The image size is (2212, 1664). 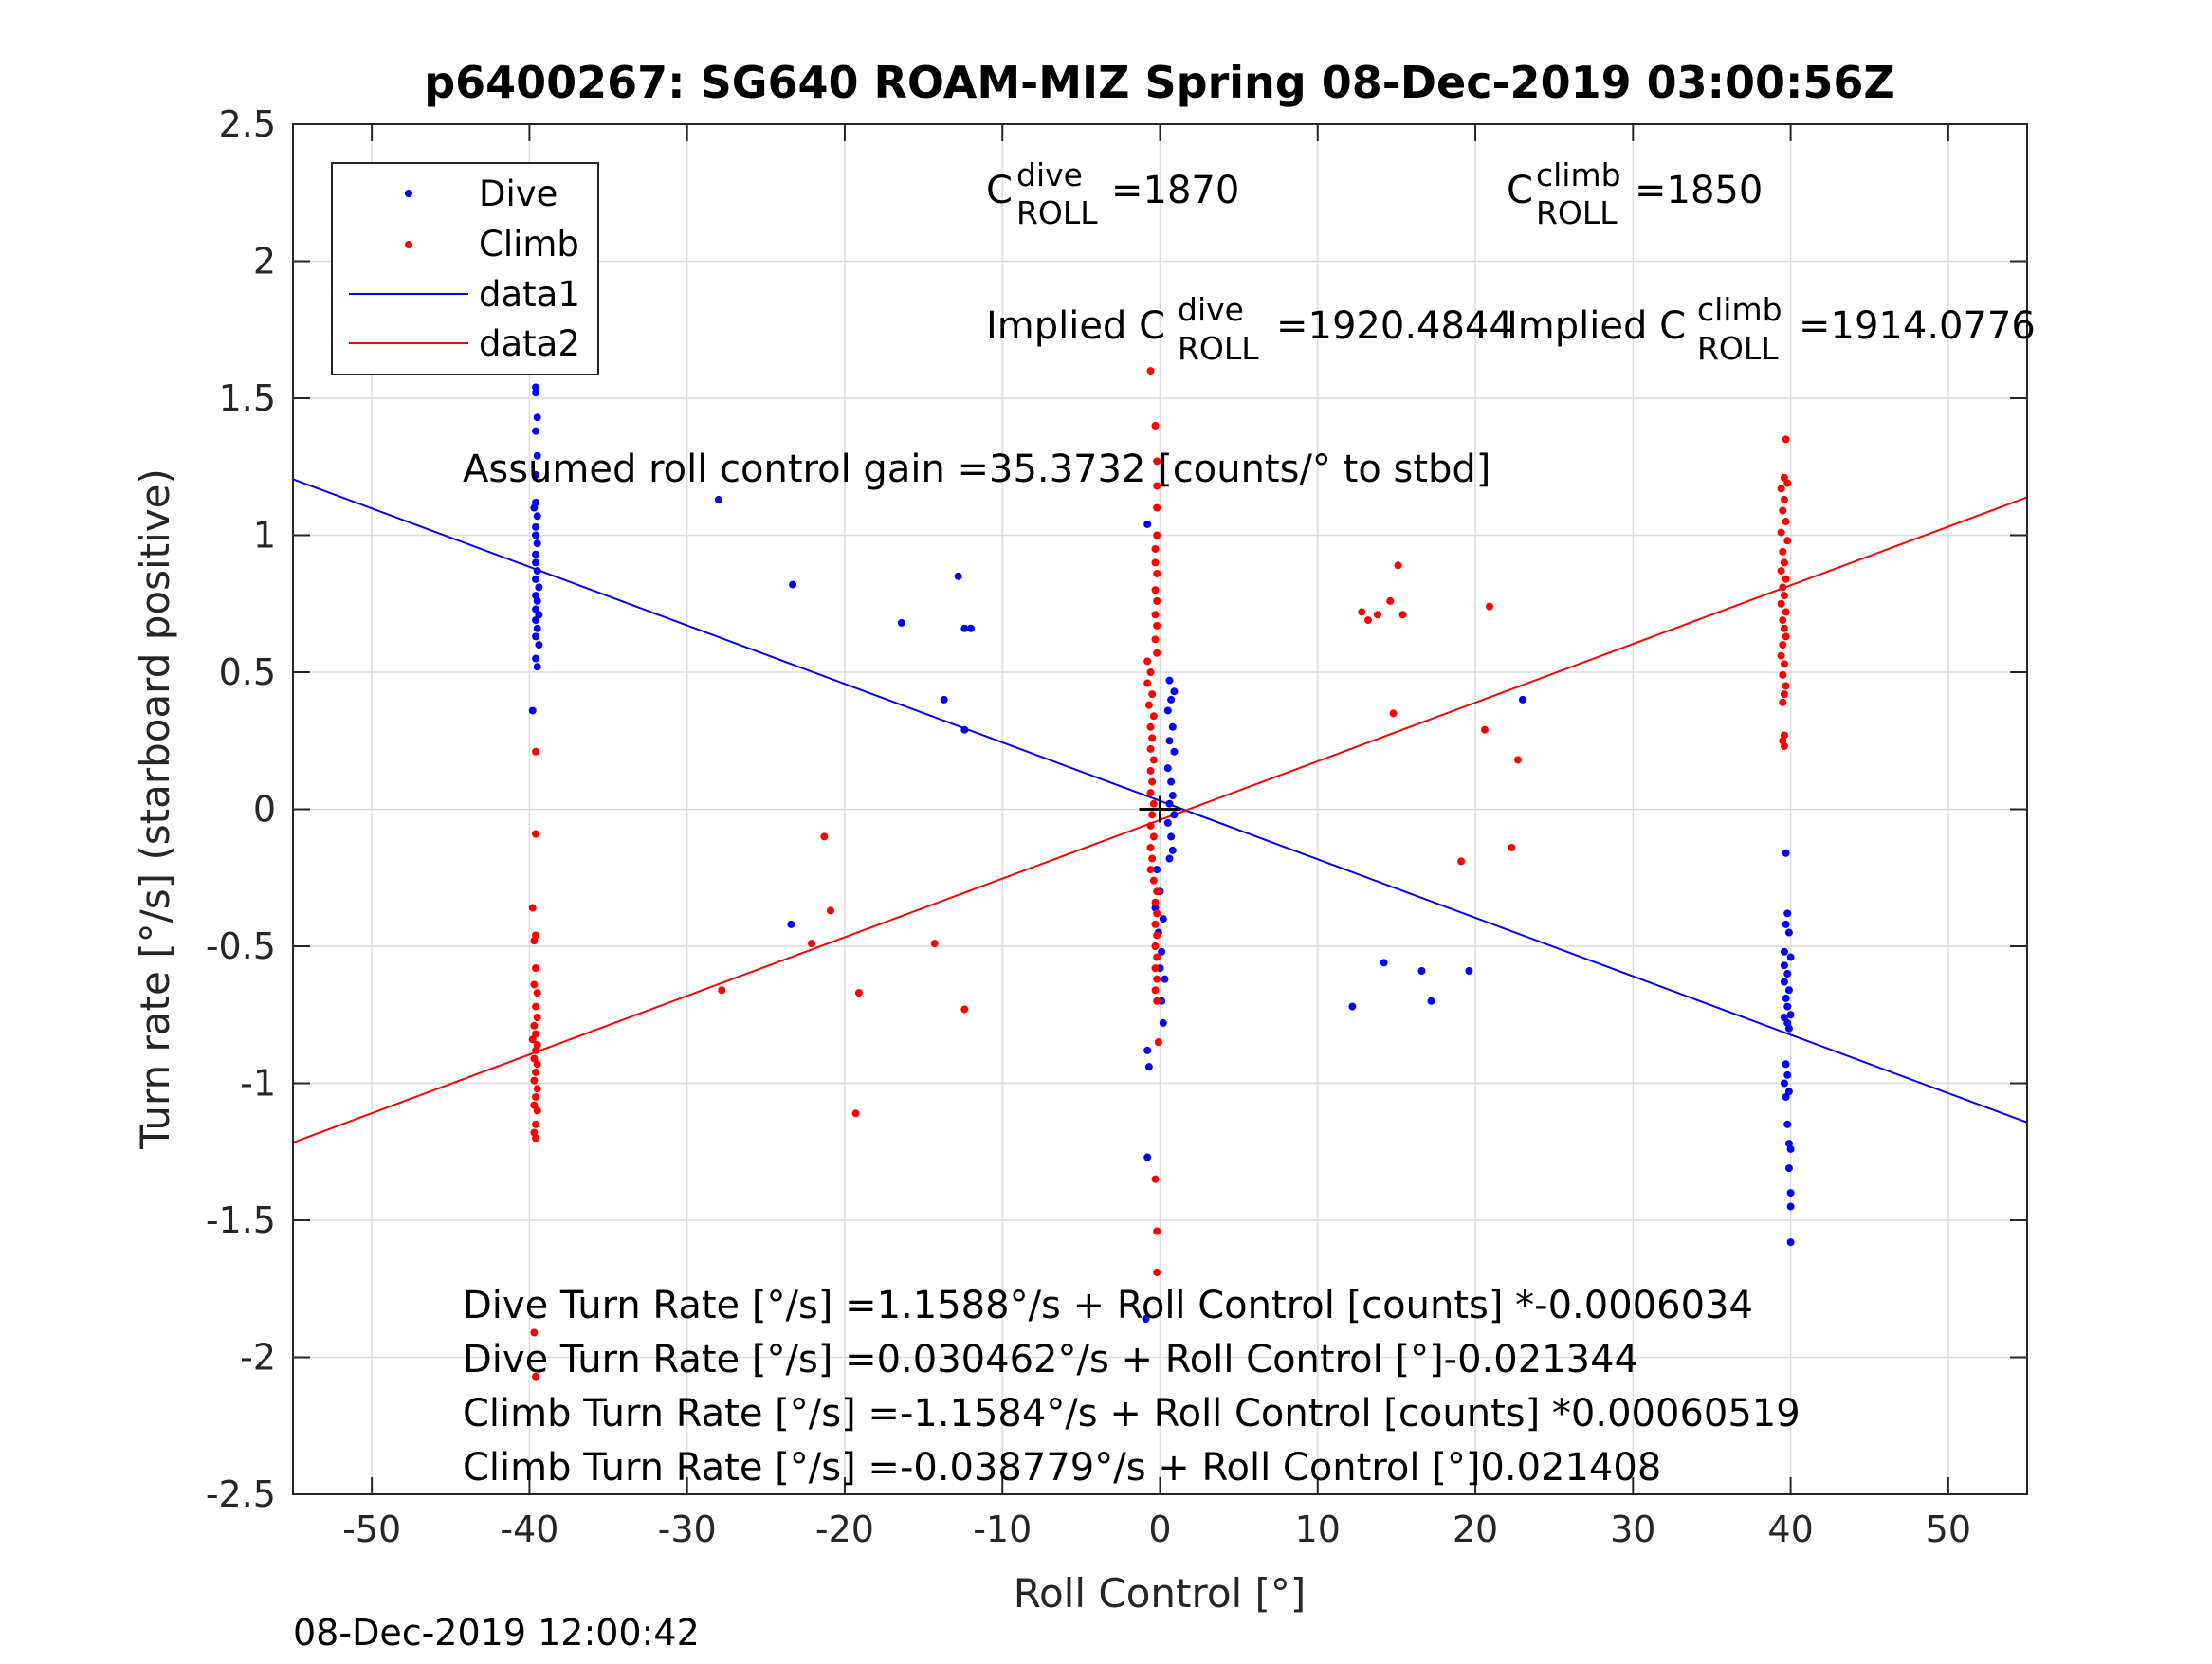 I want to click on x-tick-label: -50, so click(x=371, y=1529).